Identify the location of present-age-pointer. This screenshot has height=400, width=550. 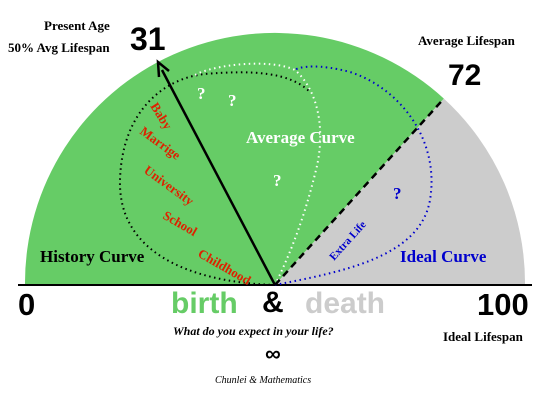
(218, 177).